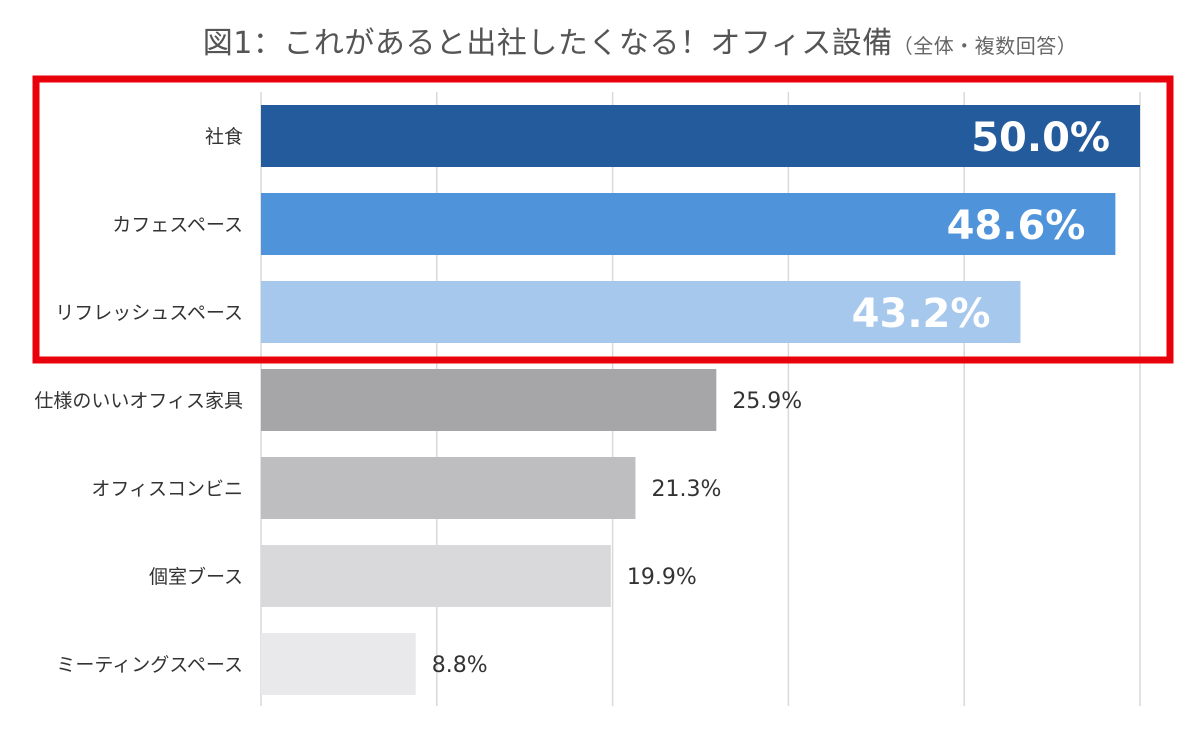 This screenshot has height=732, width=1200. What do you see at coordinates (149, 313) in the screenshot?
I see `category-label-2: リフレッシュスペース` at bounding box center [149, 313].